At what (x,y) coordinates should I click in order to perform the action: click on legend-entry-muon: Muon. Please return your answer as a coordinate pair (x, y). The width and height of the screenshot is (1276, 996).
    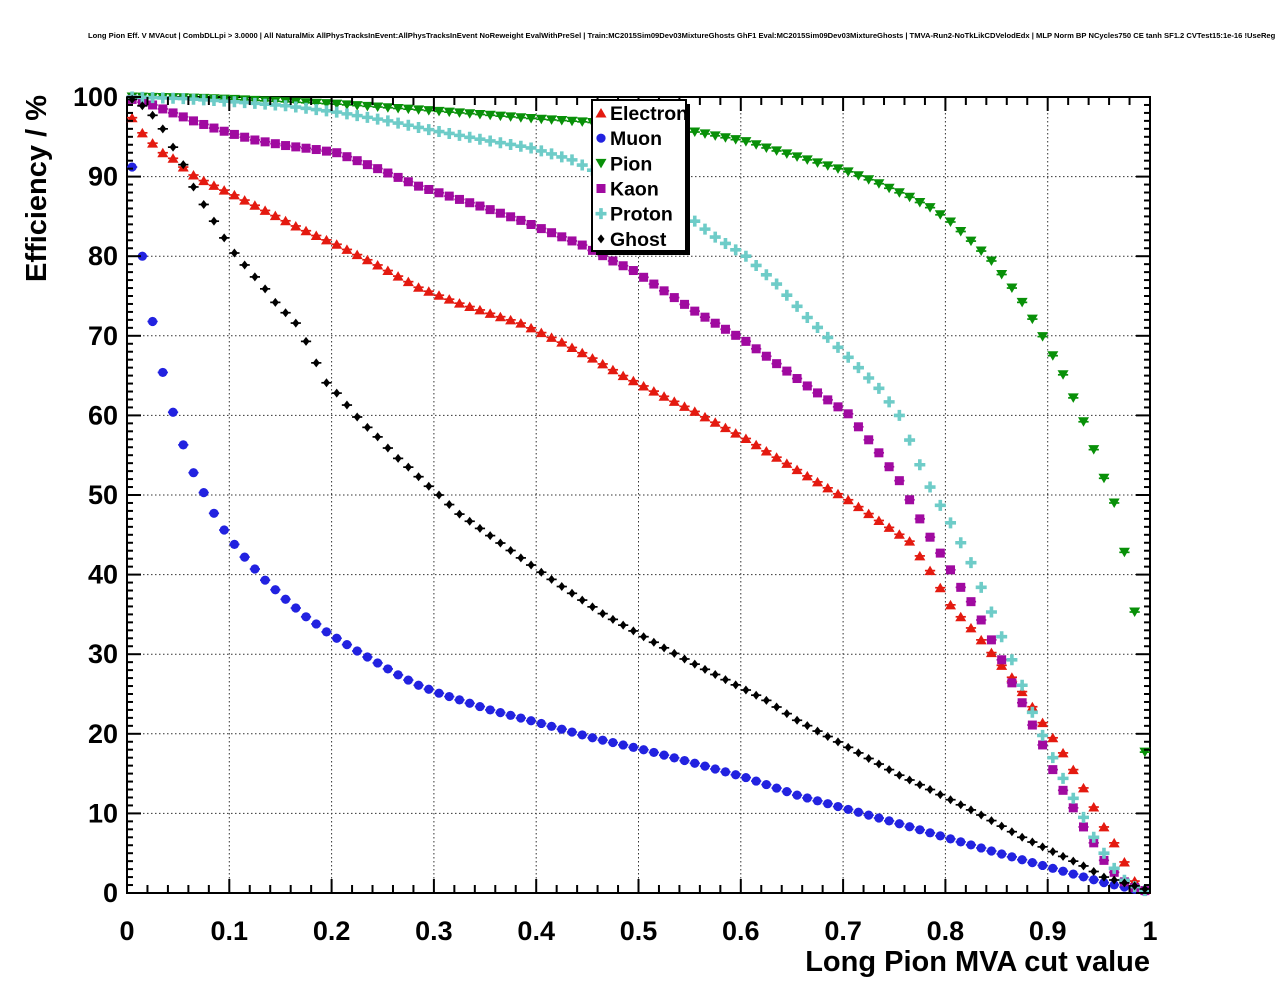
    Looking at the image, I should click on (629, 139).